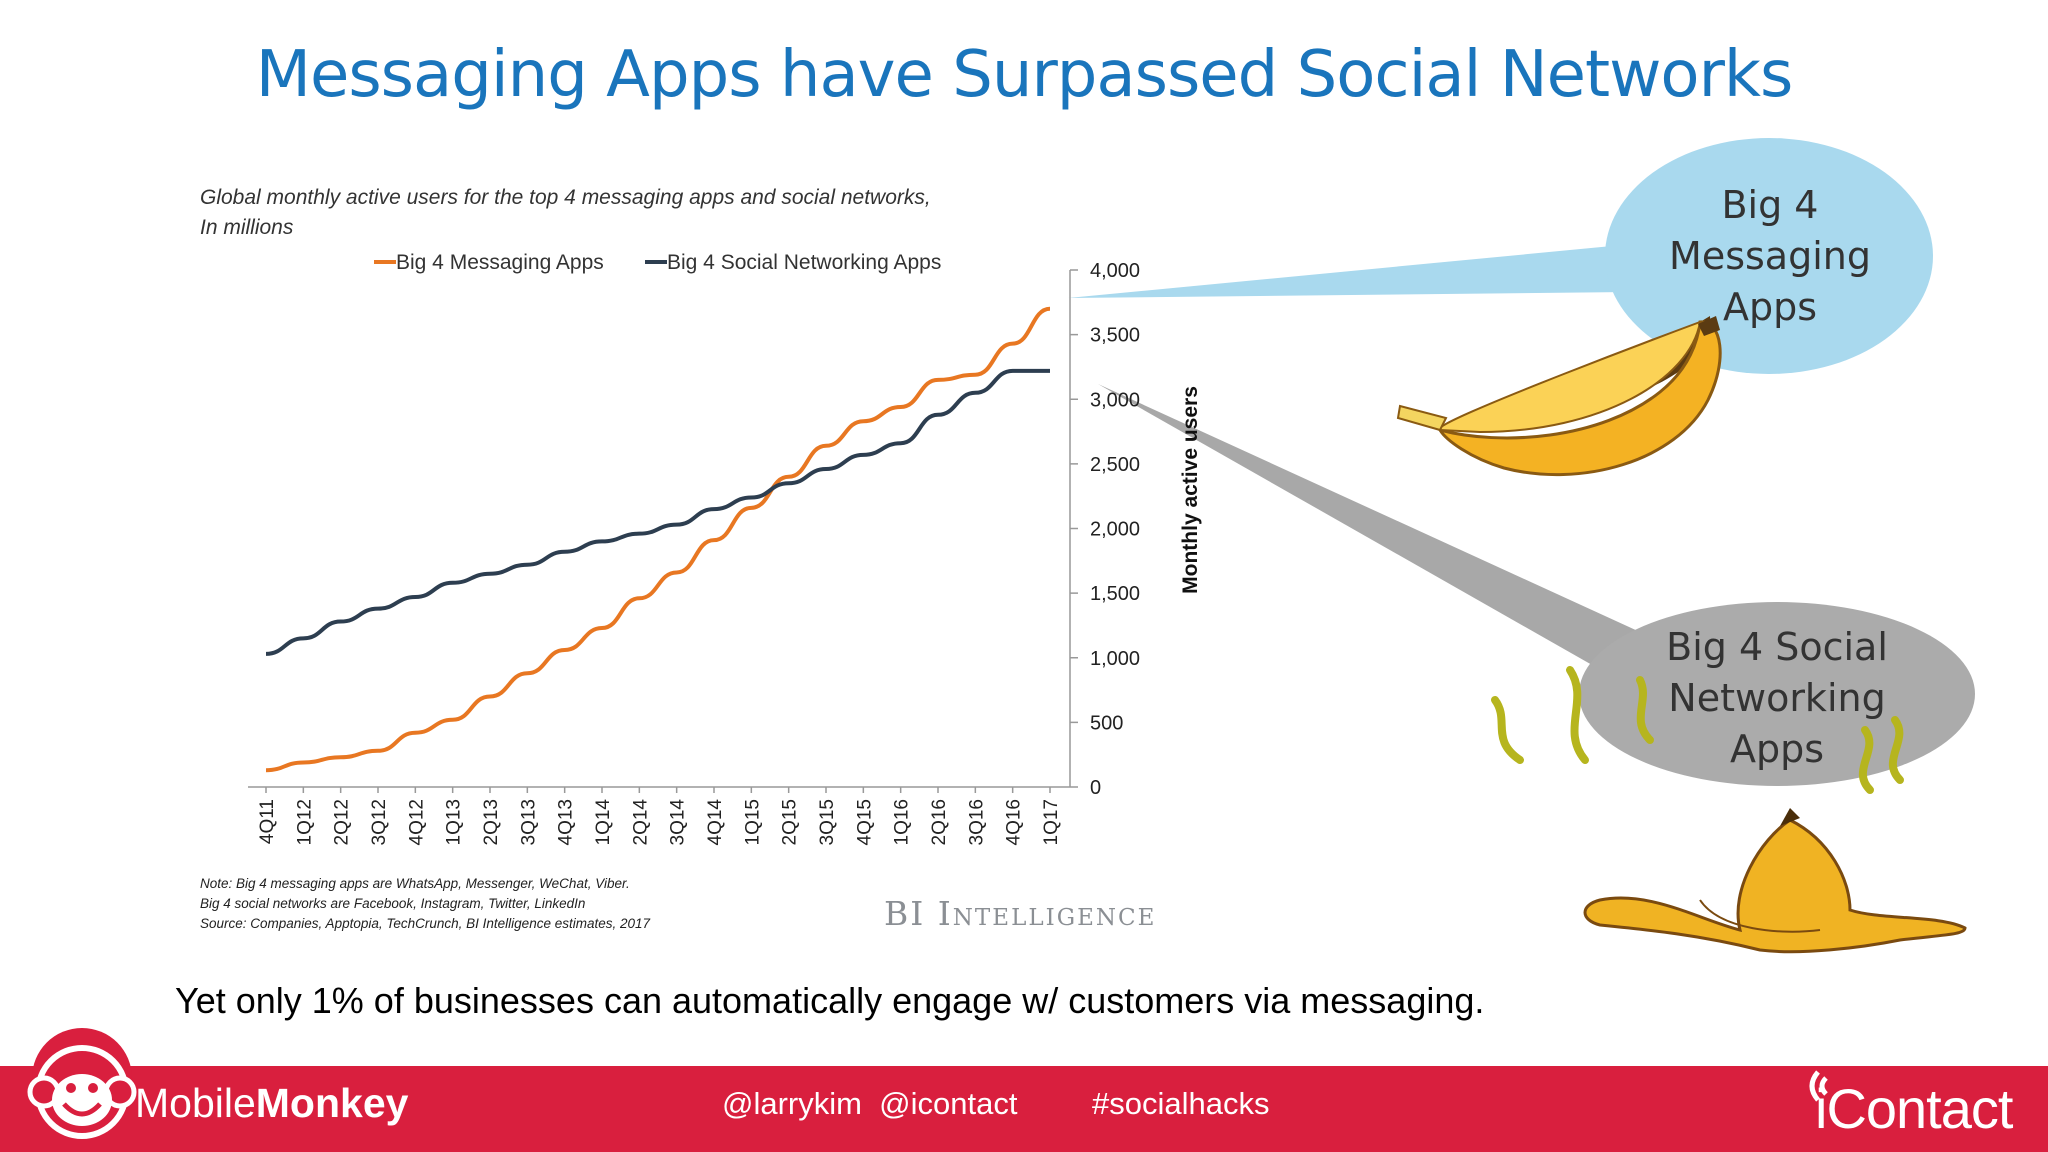 The height and width of the screenshot is (1152, 2048). I want to click on chart-units: In millions, so click(247, 227).